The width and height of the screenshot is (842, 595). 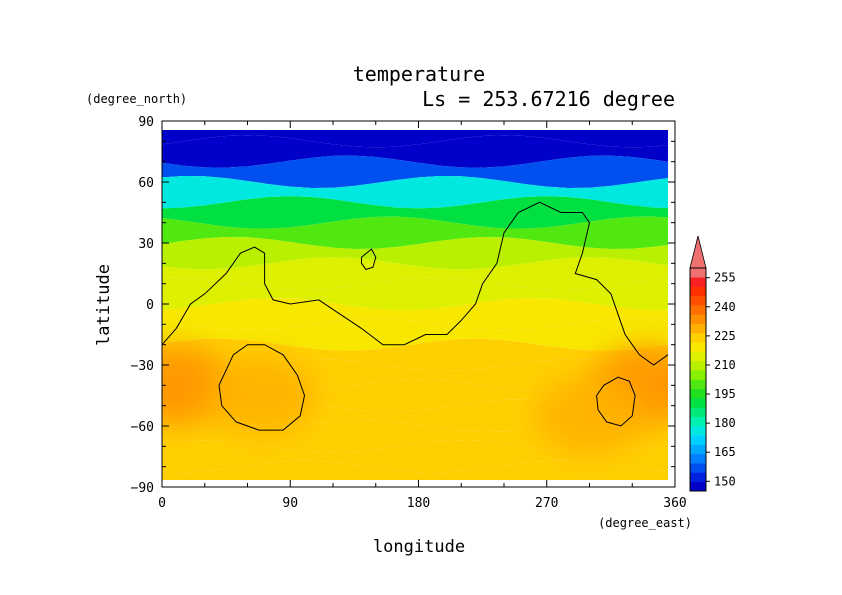 I want to click on x-units-label: (degree_east), so click(x=645, y=523).